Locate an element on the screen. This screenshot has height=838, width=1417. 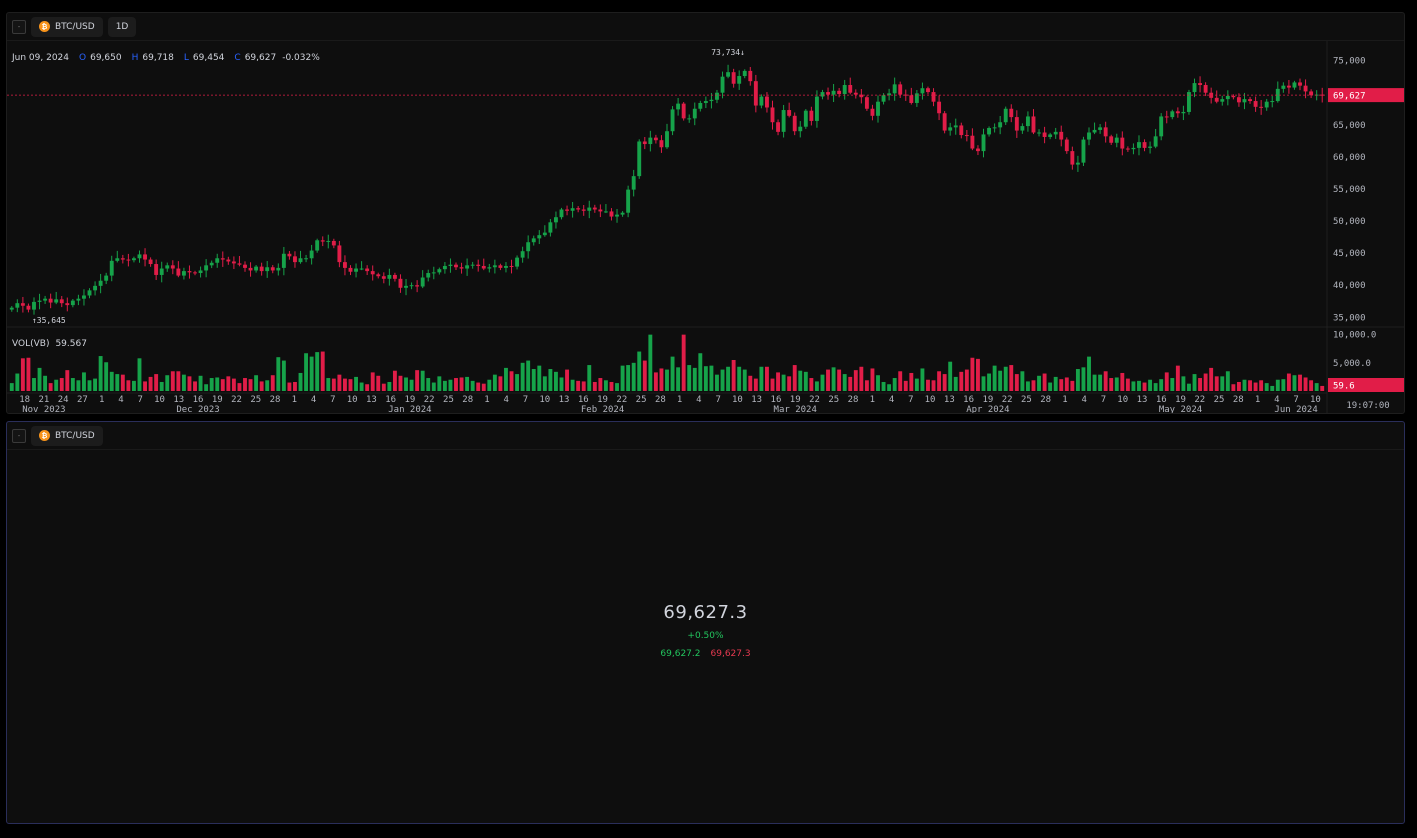
bitcoin-icon: ₿ is located at coordinates (44, 26).